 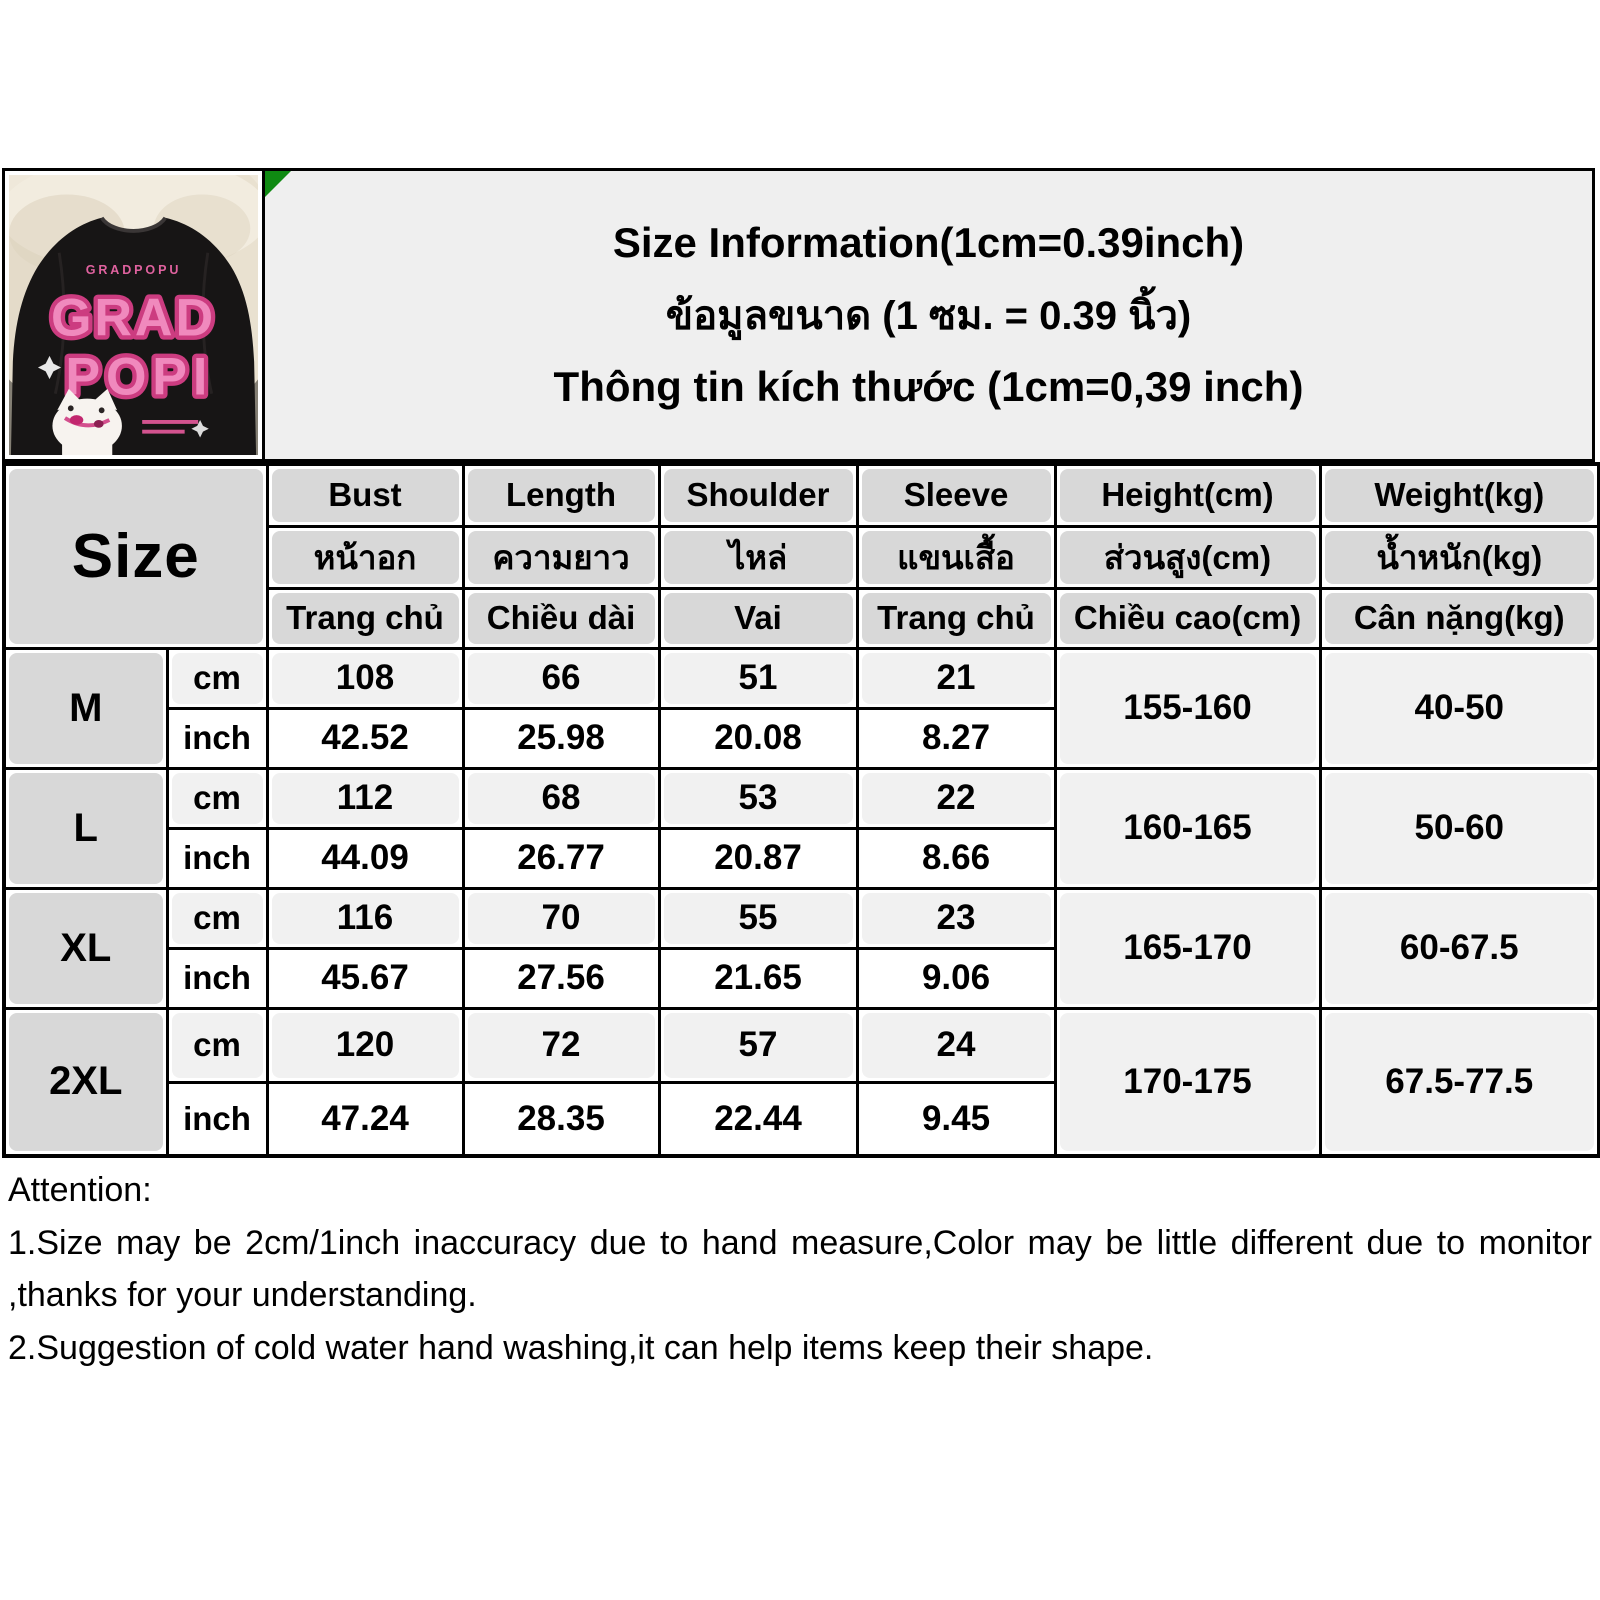 I want to click on value-cell: 45.67, so click(x=365, y=978).